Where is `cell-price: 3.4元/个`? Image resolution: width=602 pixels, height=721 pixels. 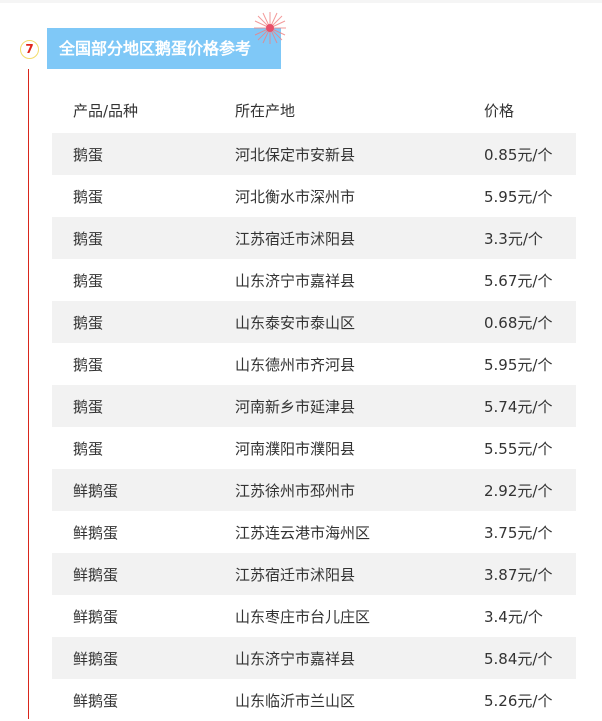 cell-price: 3.4元/个 is located at coordinates (513, 616).